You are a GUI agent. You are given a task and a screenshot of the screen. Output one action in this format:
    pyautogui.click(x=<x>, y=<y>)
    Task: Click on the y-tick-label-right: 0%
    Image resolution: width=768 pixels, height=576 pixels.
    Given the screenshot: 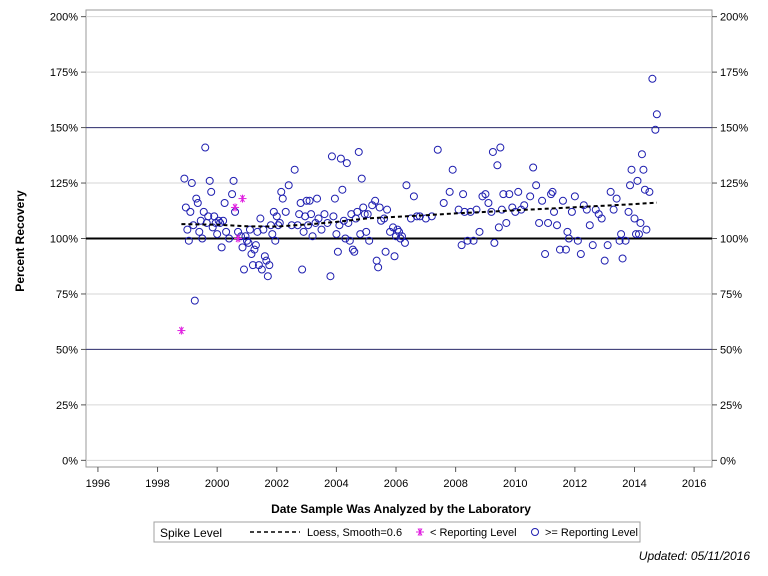 What is the action you would take?
    pyautogui.click(x=728, y=461)
    